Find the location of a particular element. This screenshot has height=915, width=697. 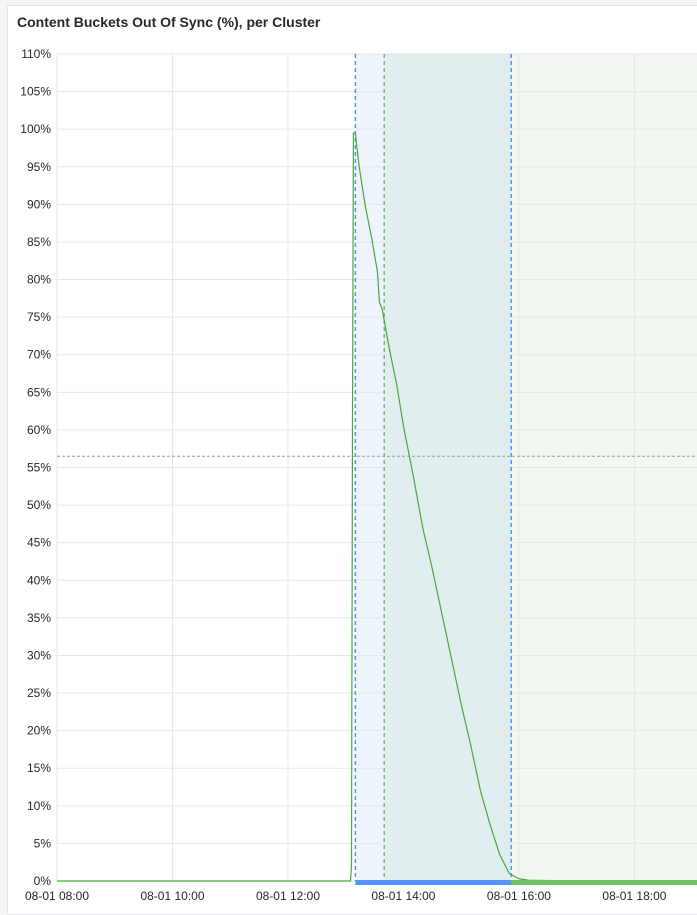

x-tick-label: 08-01 12:00 is located at coordinates (288, 896).